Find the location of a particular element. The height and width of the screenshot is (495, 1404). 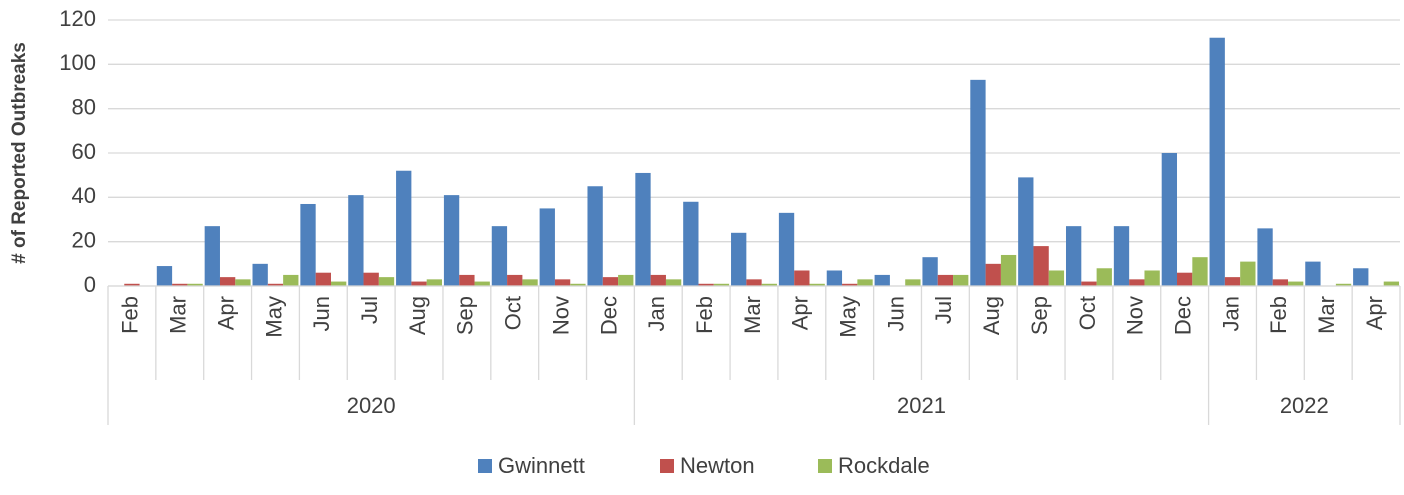

legend-label: Gwinnett is located at coordinates (541, 465).